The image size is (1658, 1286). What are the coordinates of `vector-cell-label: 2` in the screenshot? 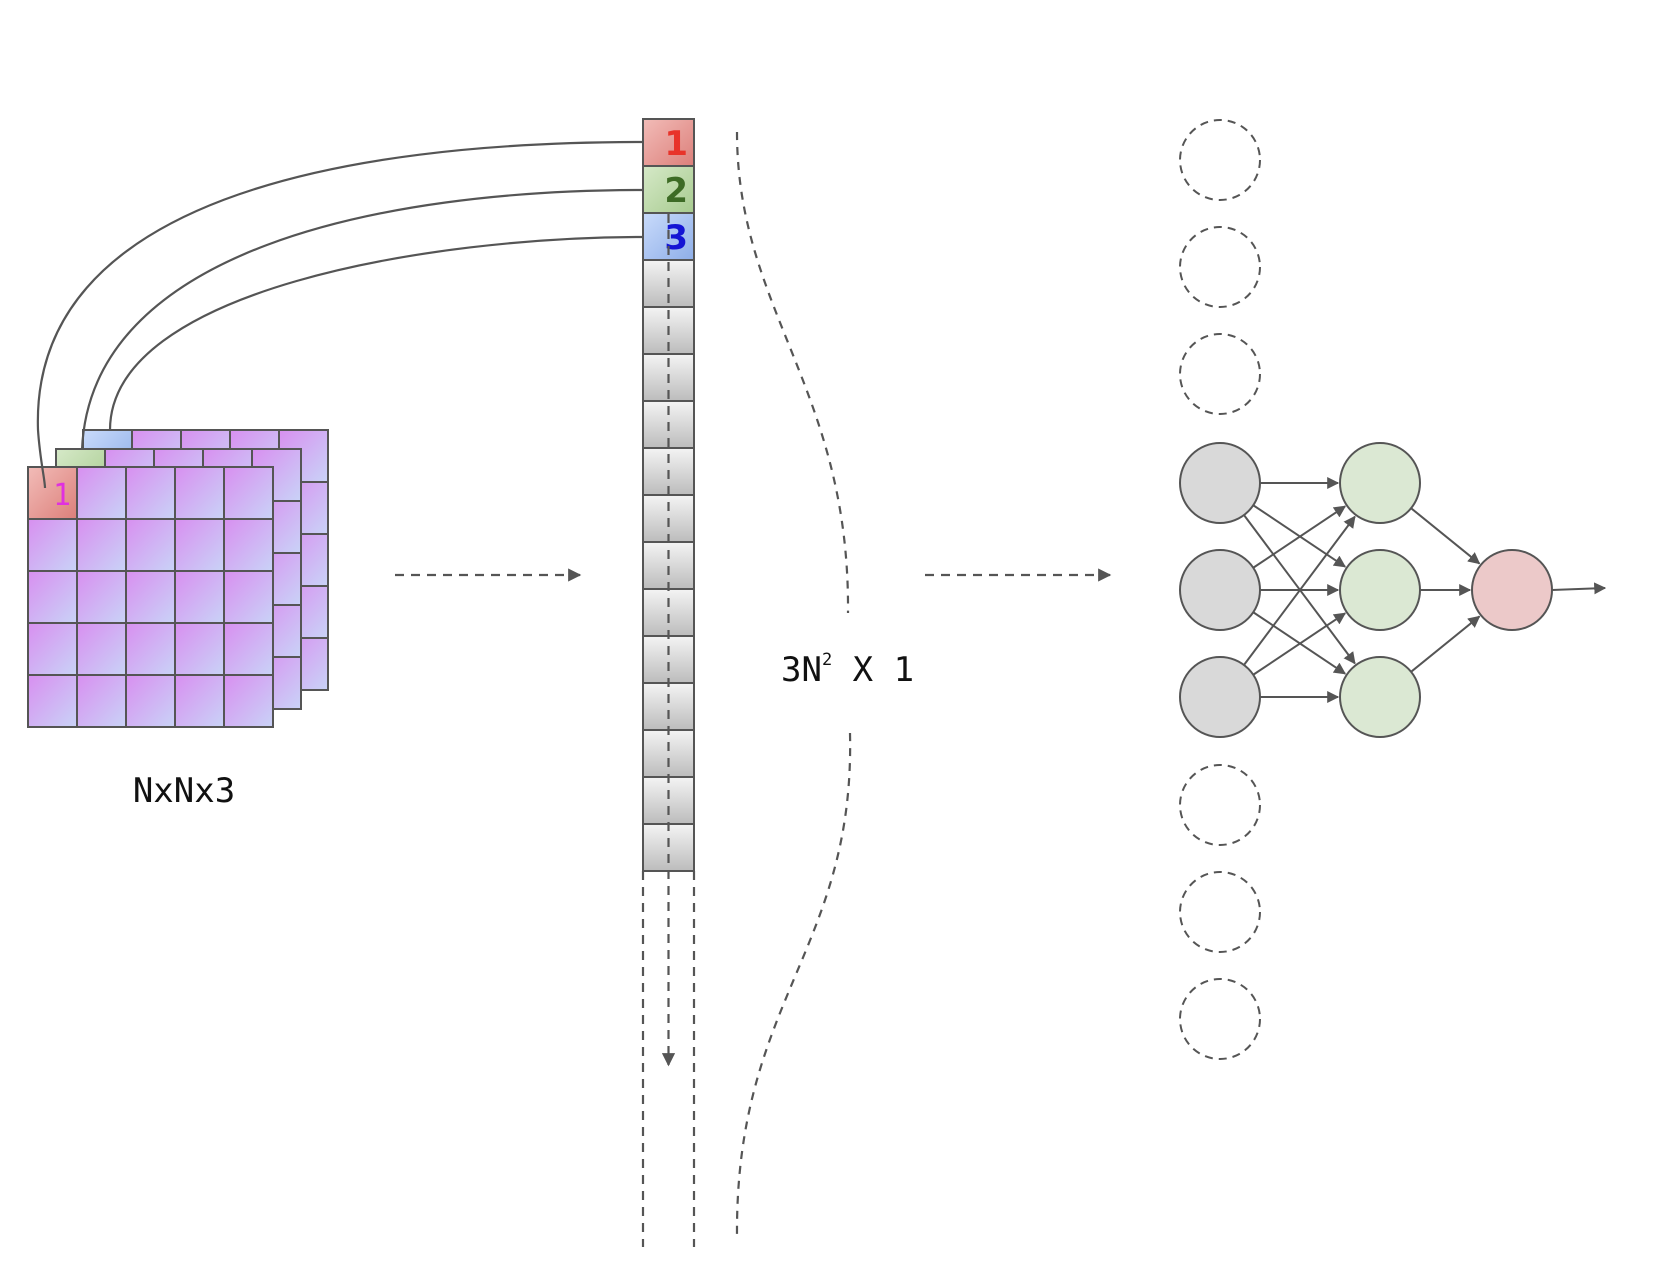 It's located at (676, 191).